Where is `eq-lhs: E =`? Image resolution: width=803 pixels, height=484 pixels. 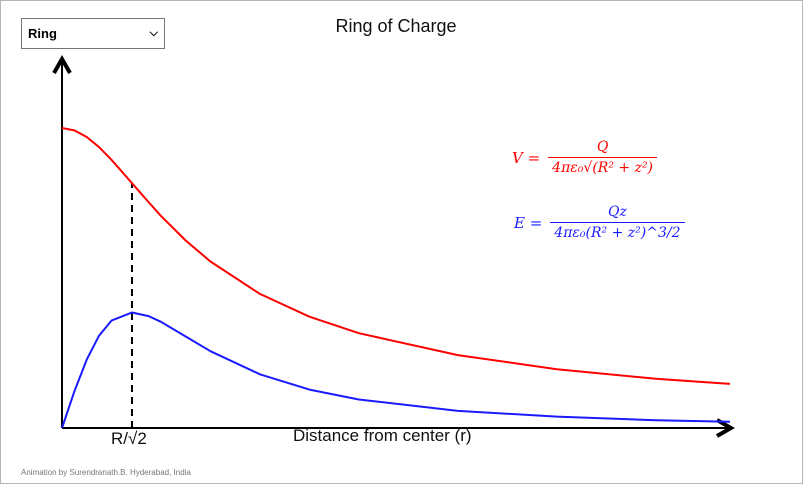
eq-lhs: E = is located at coordinates (528, 222).